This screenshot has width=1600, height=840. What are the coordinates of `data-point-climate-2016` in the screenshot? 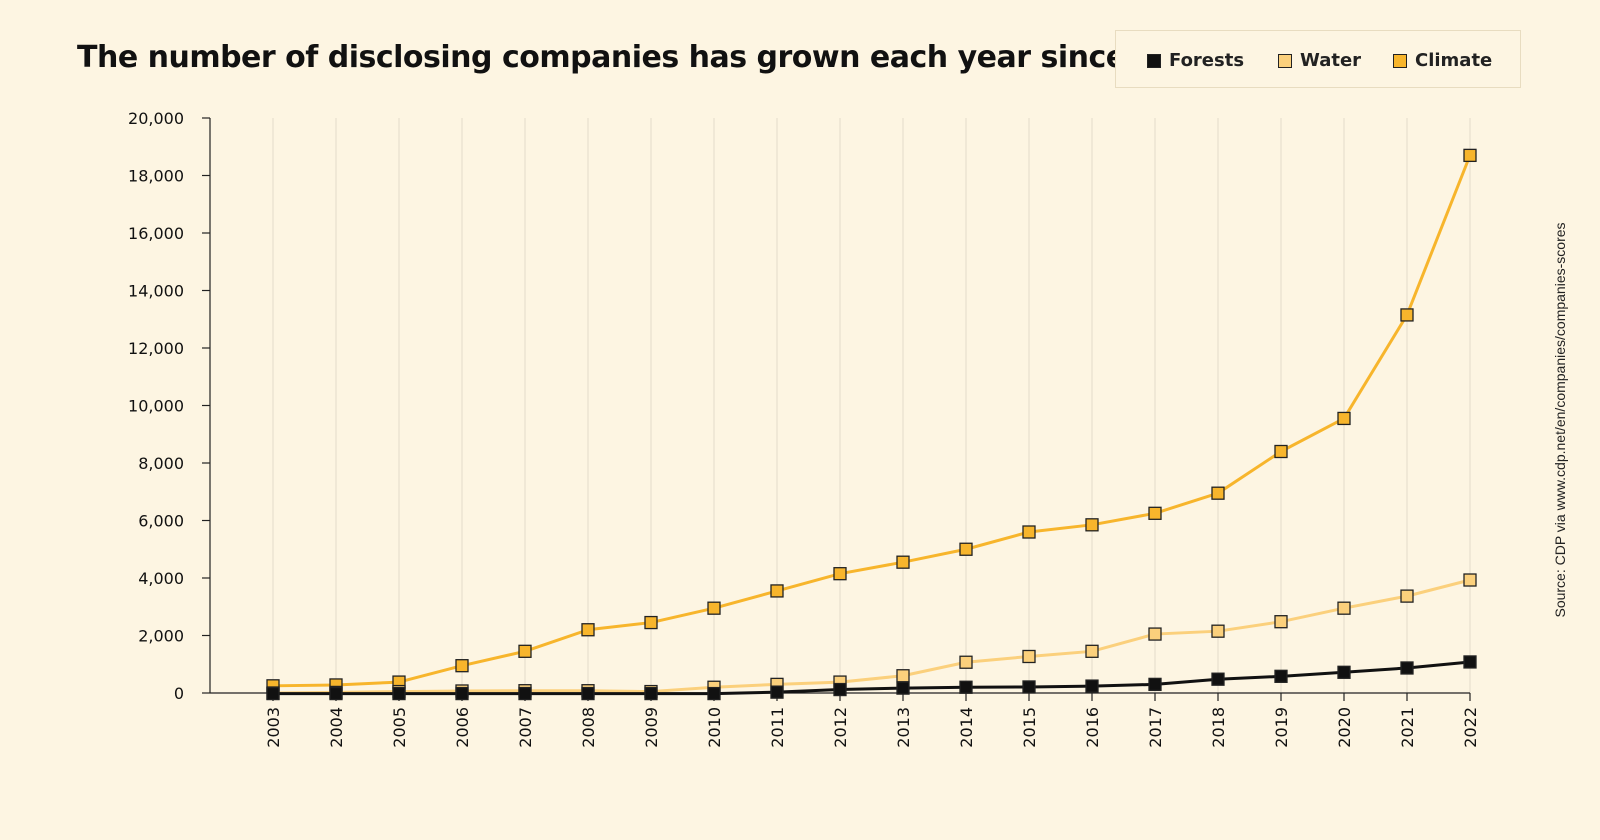 It's located at (1092, 525).